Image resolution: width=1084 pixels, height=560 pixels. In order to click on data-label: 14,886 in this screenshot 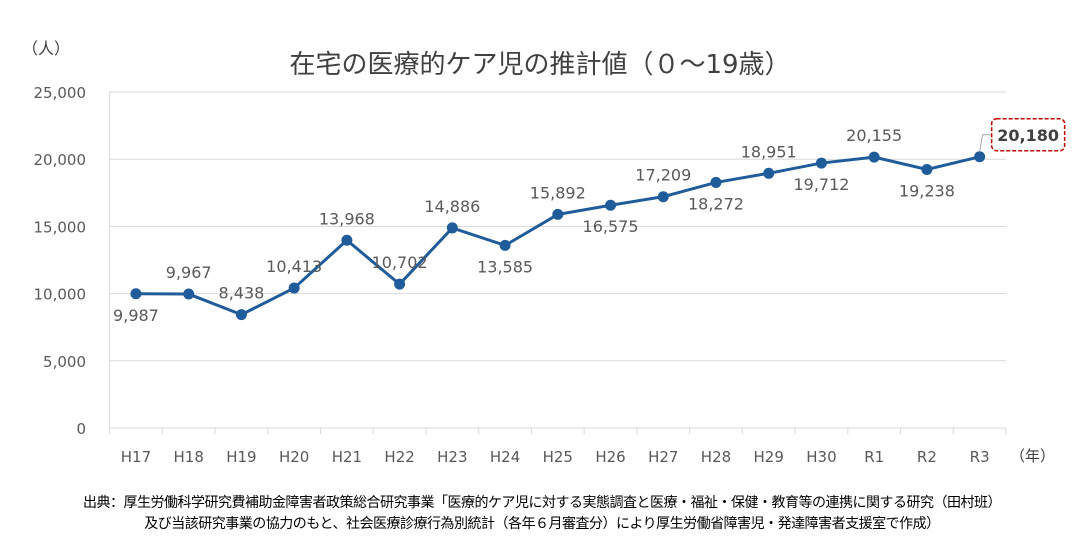, I will do `click(452, 206)`.